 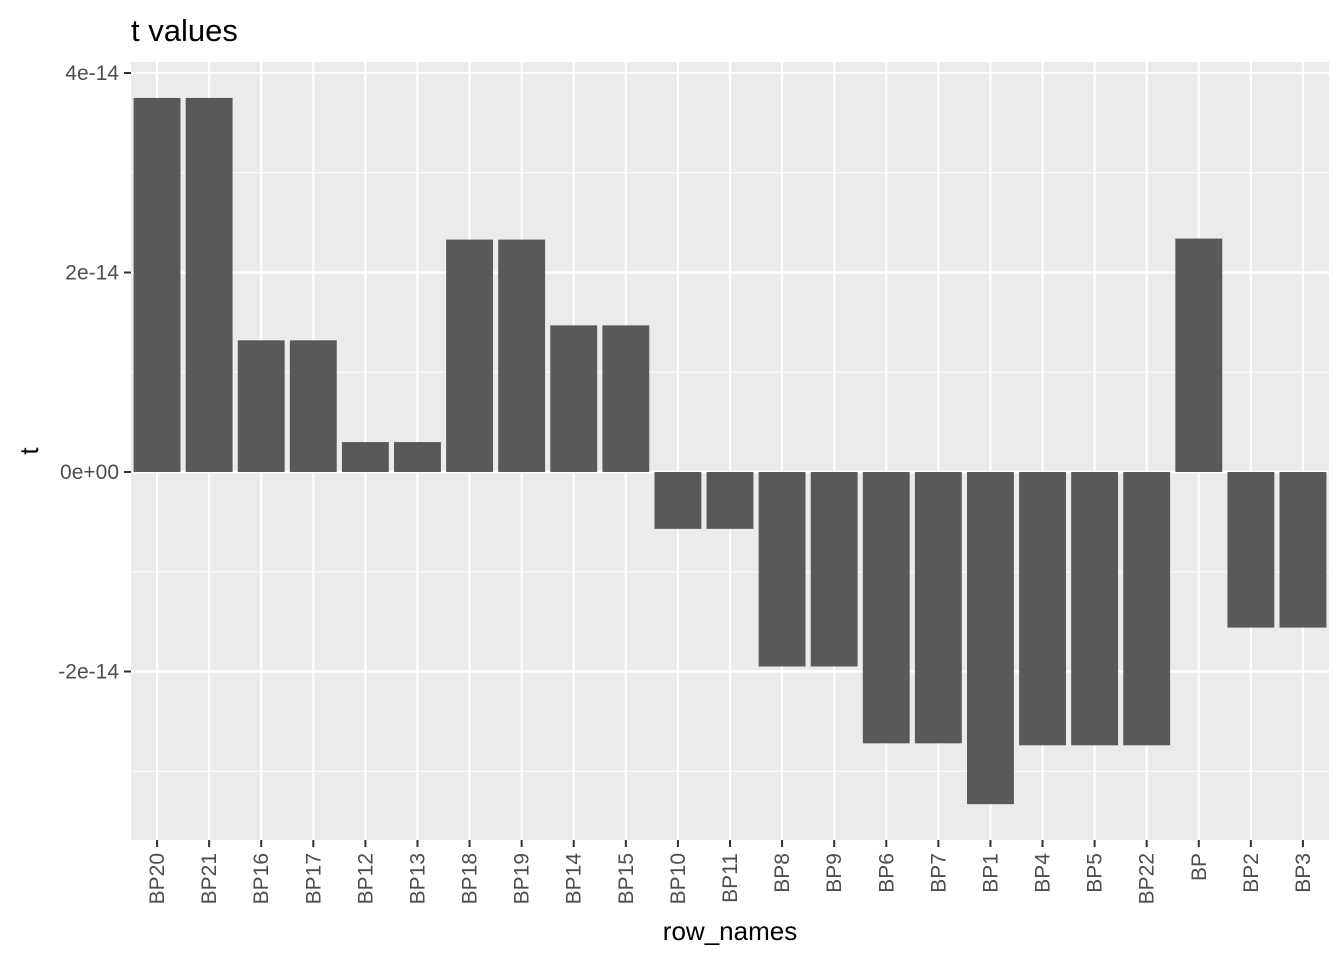 What do you see at coordinates (782, 569) in the screenshot?
I see `bar-BP8` at bounding box center [782, 569].